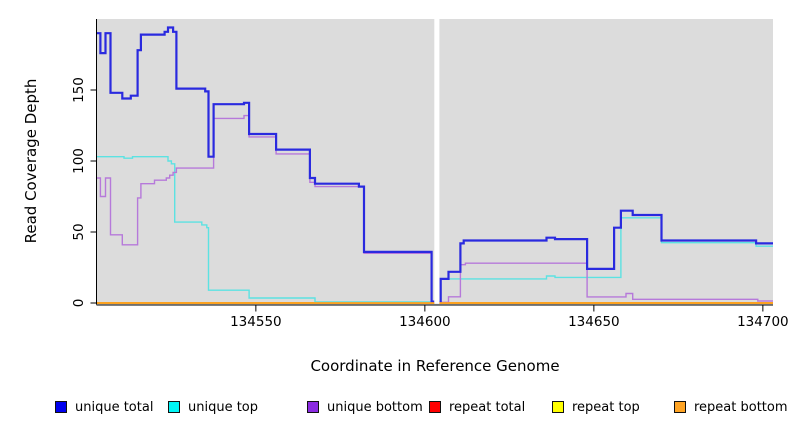  I want to click on legend-item-unique-top: unique top, so click(213, 407).